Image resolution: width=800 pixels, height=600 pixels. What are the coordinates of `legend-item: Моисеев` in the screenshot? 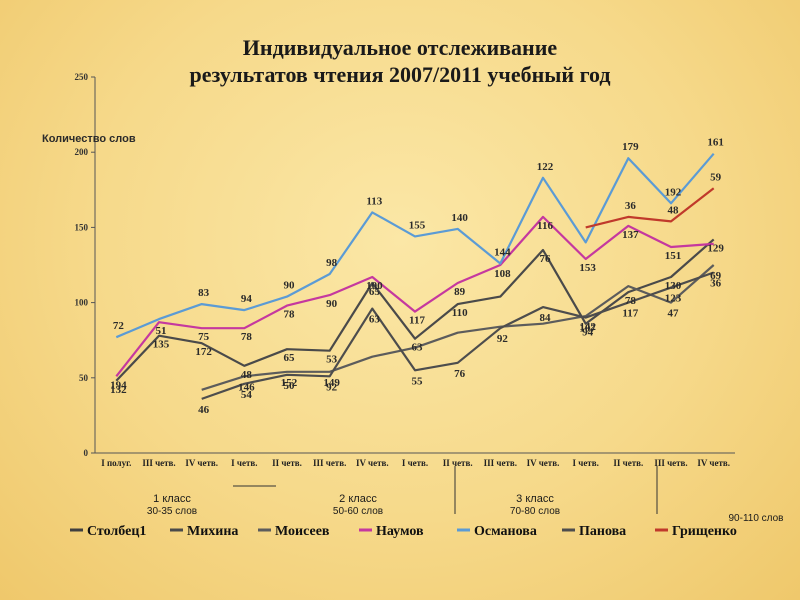 It's located at (302, 531).